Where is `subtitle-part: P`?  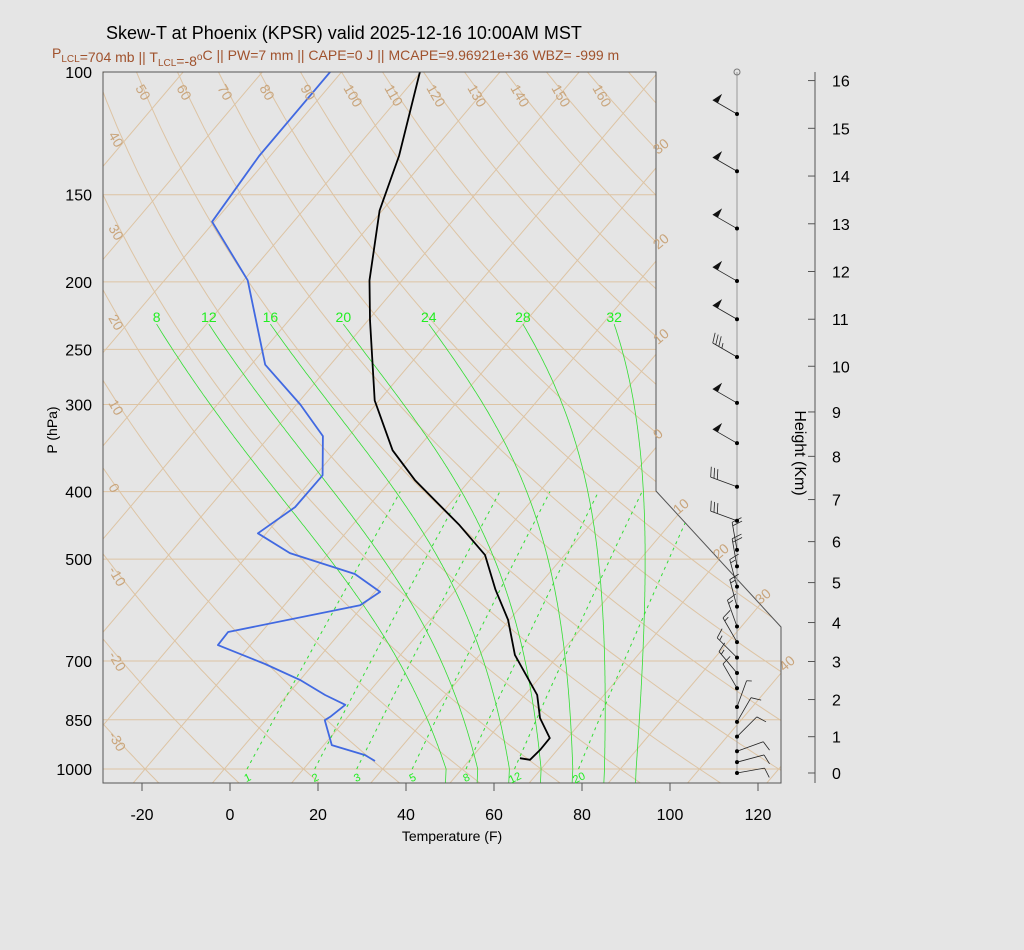
subtitle-part: P is located at coordinates (56, 53).